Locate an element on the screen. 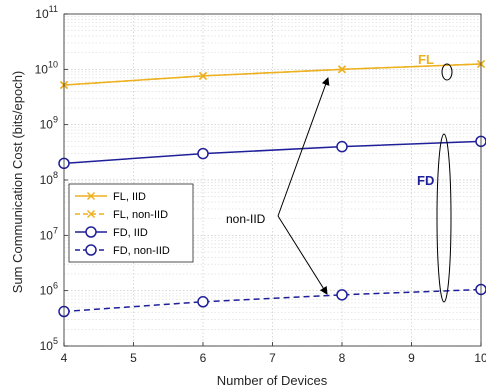 The image size is (486, 390). y-axis-label: Sum Communication Cost (bits/epoch) is located at coordinates (17, 182).